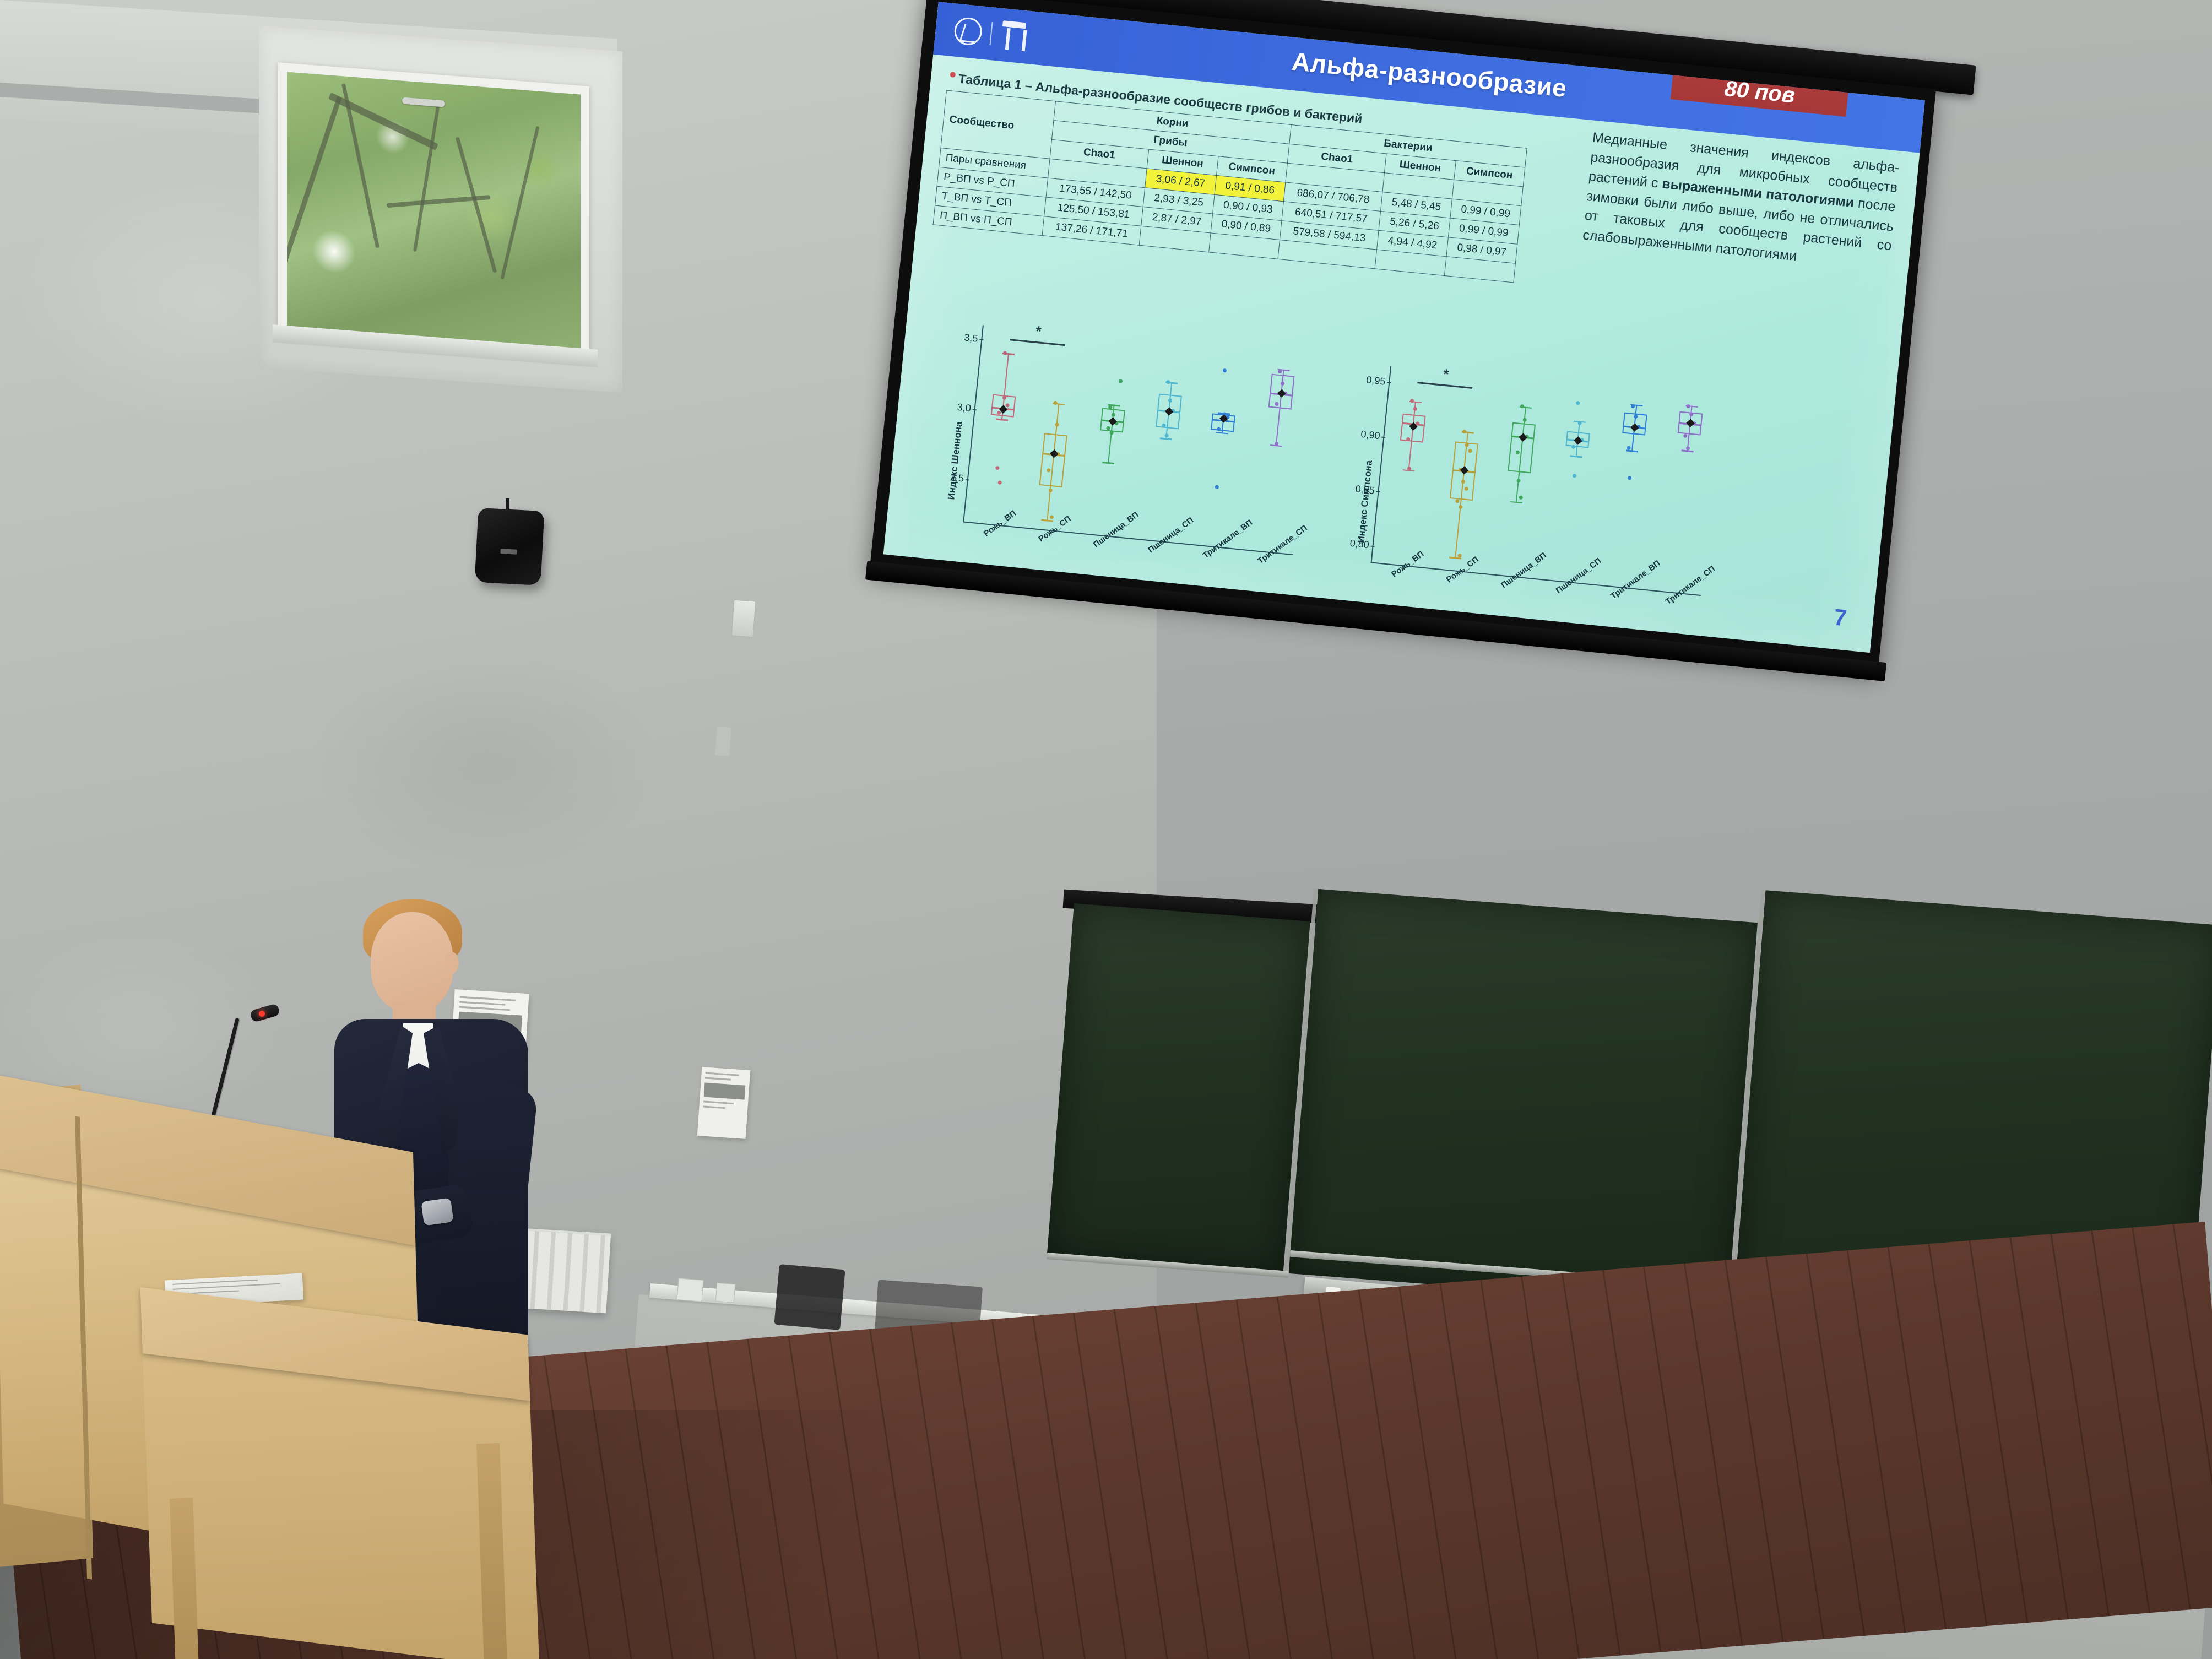  Describe the element at coordinates (262, 1014) in the screenshot. I see `microphone-led-icon` at that location.